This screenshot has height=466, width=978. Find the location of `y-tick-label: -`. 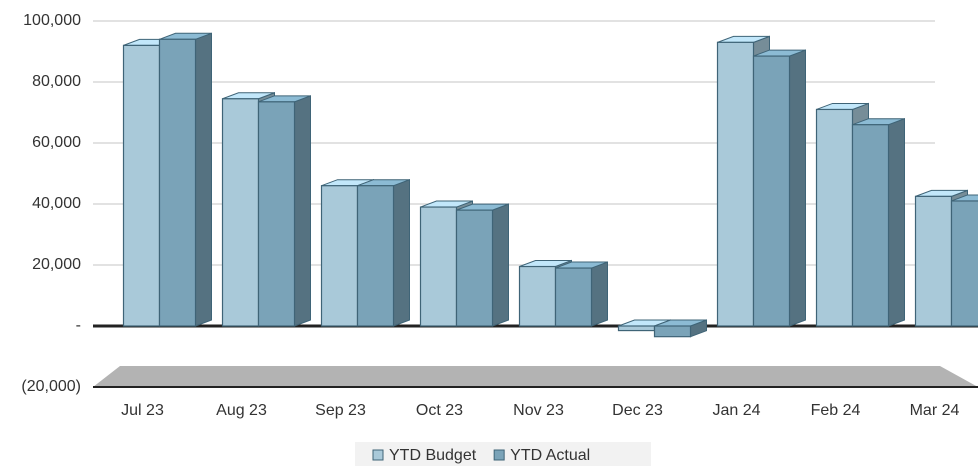

y-tick-label: - is located at coordinates (78, 325).